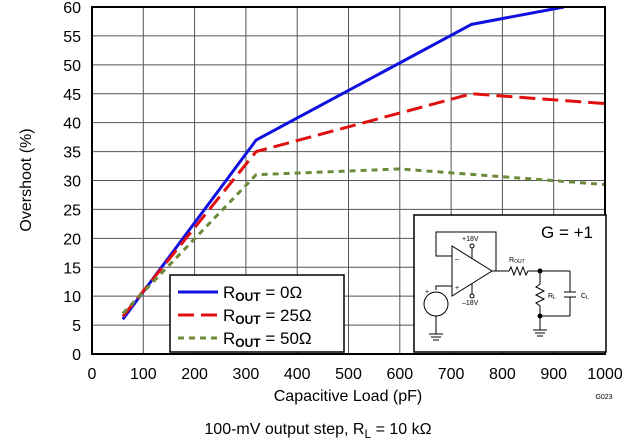 This screenshot has height=442, width=642. I want to click on x-tick-label: 400, so click(297, 374).